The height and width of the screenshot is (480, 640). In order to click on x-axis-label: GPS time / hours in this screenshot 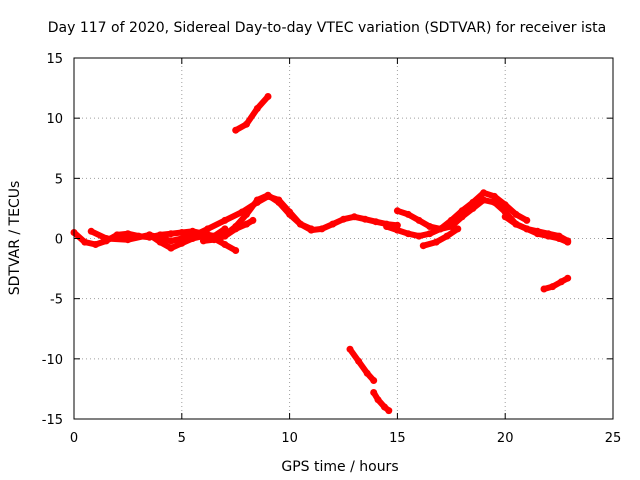, I will do `click(339, 467)`.